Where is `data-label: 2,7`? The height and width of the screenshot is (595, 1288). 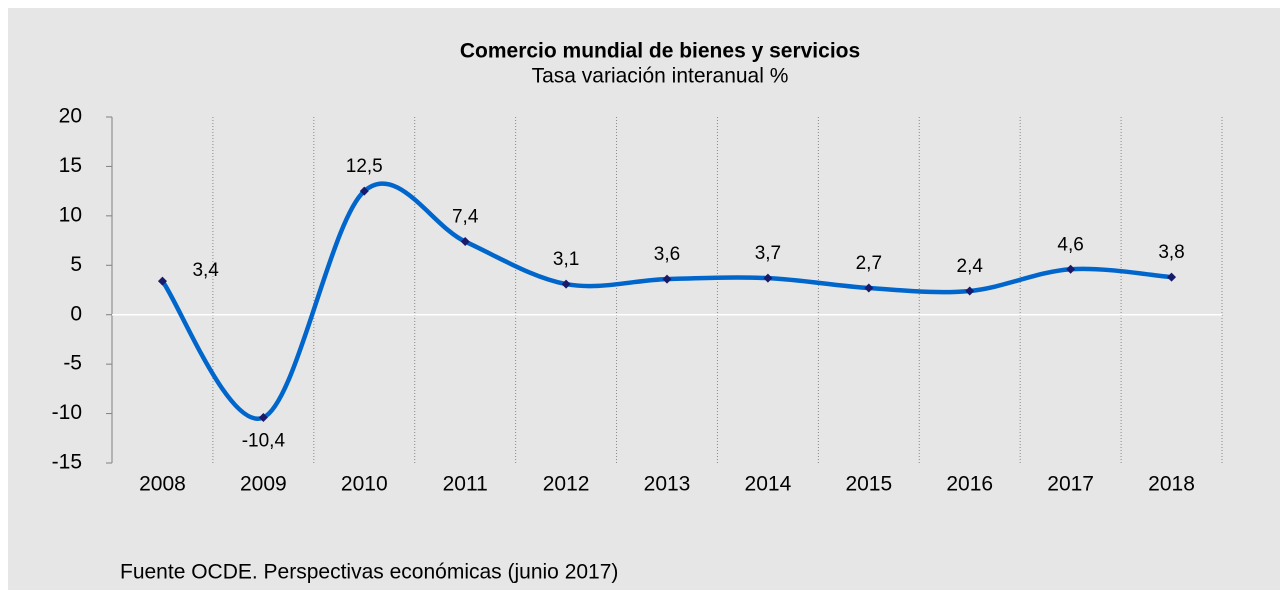
data-label: 2,7 is located at coordinates (869, 263).